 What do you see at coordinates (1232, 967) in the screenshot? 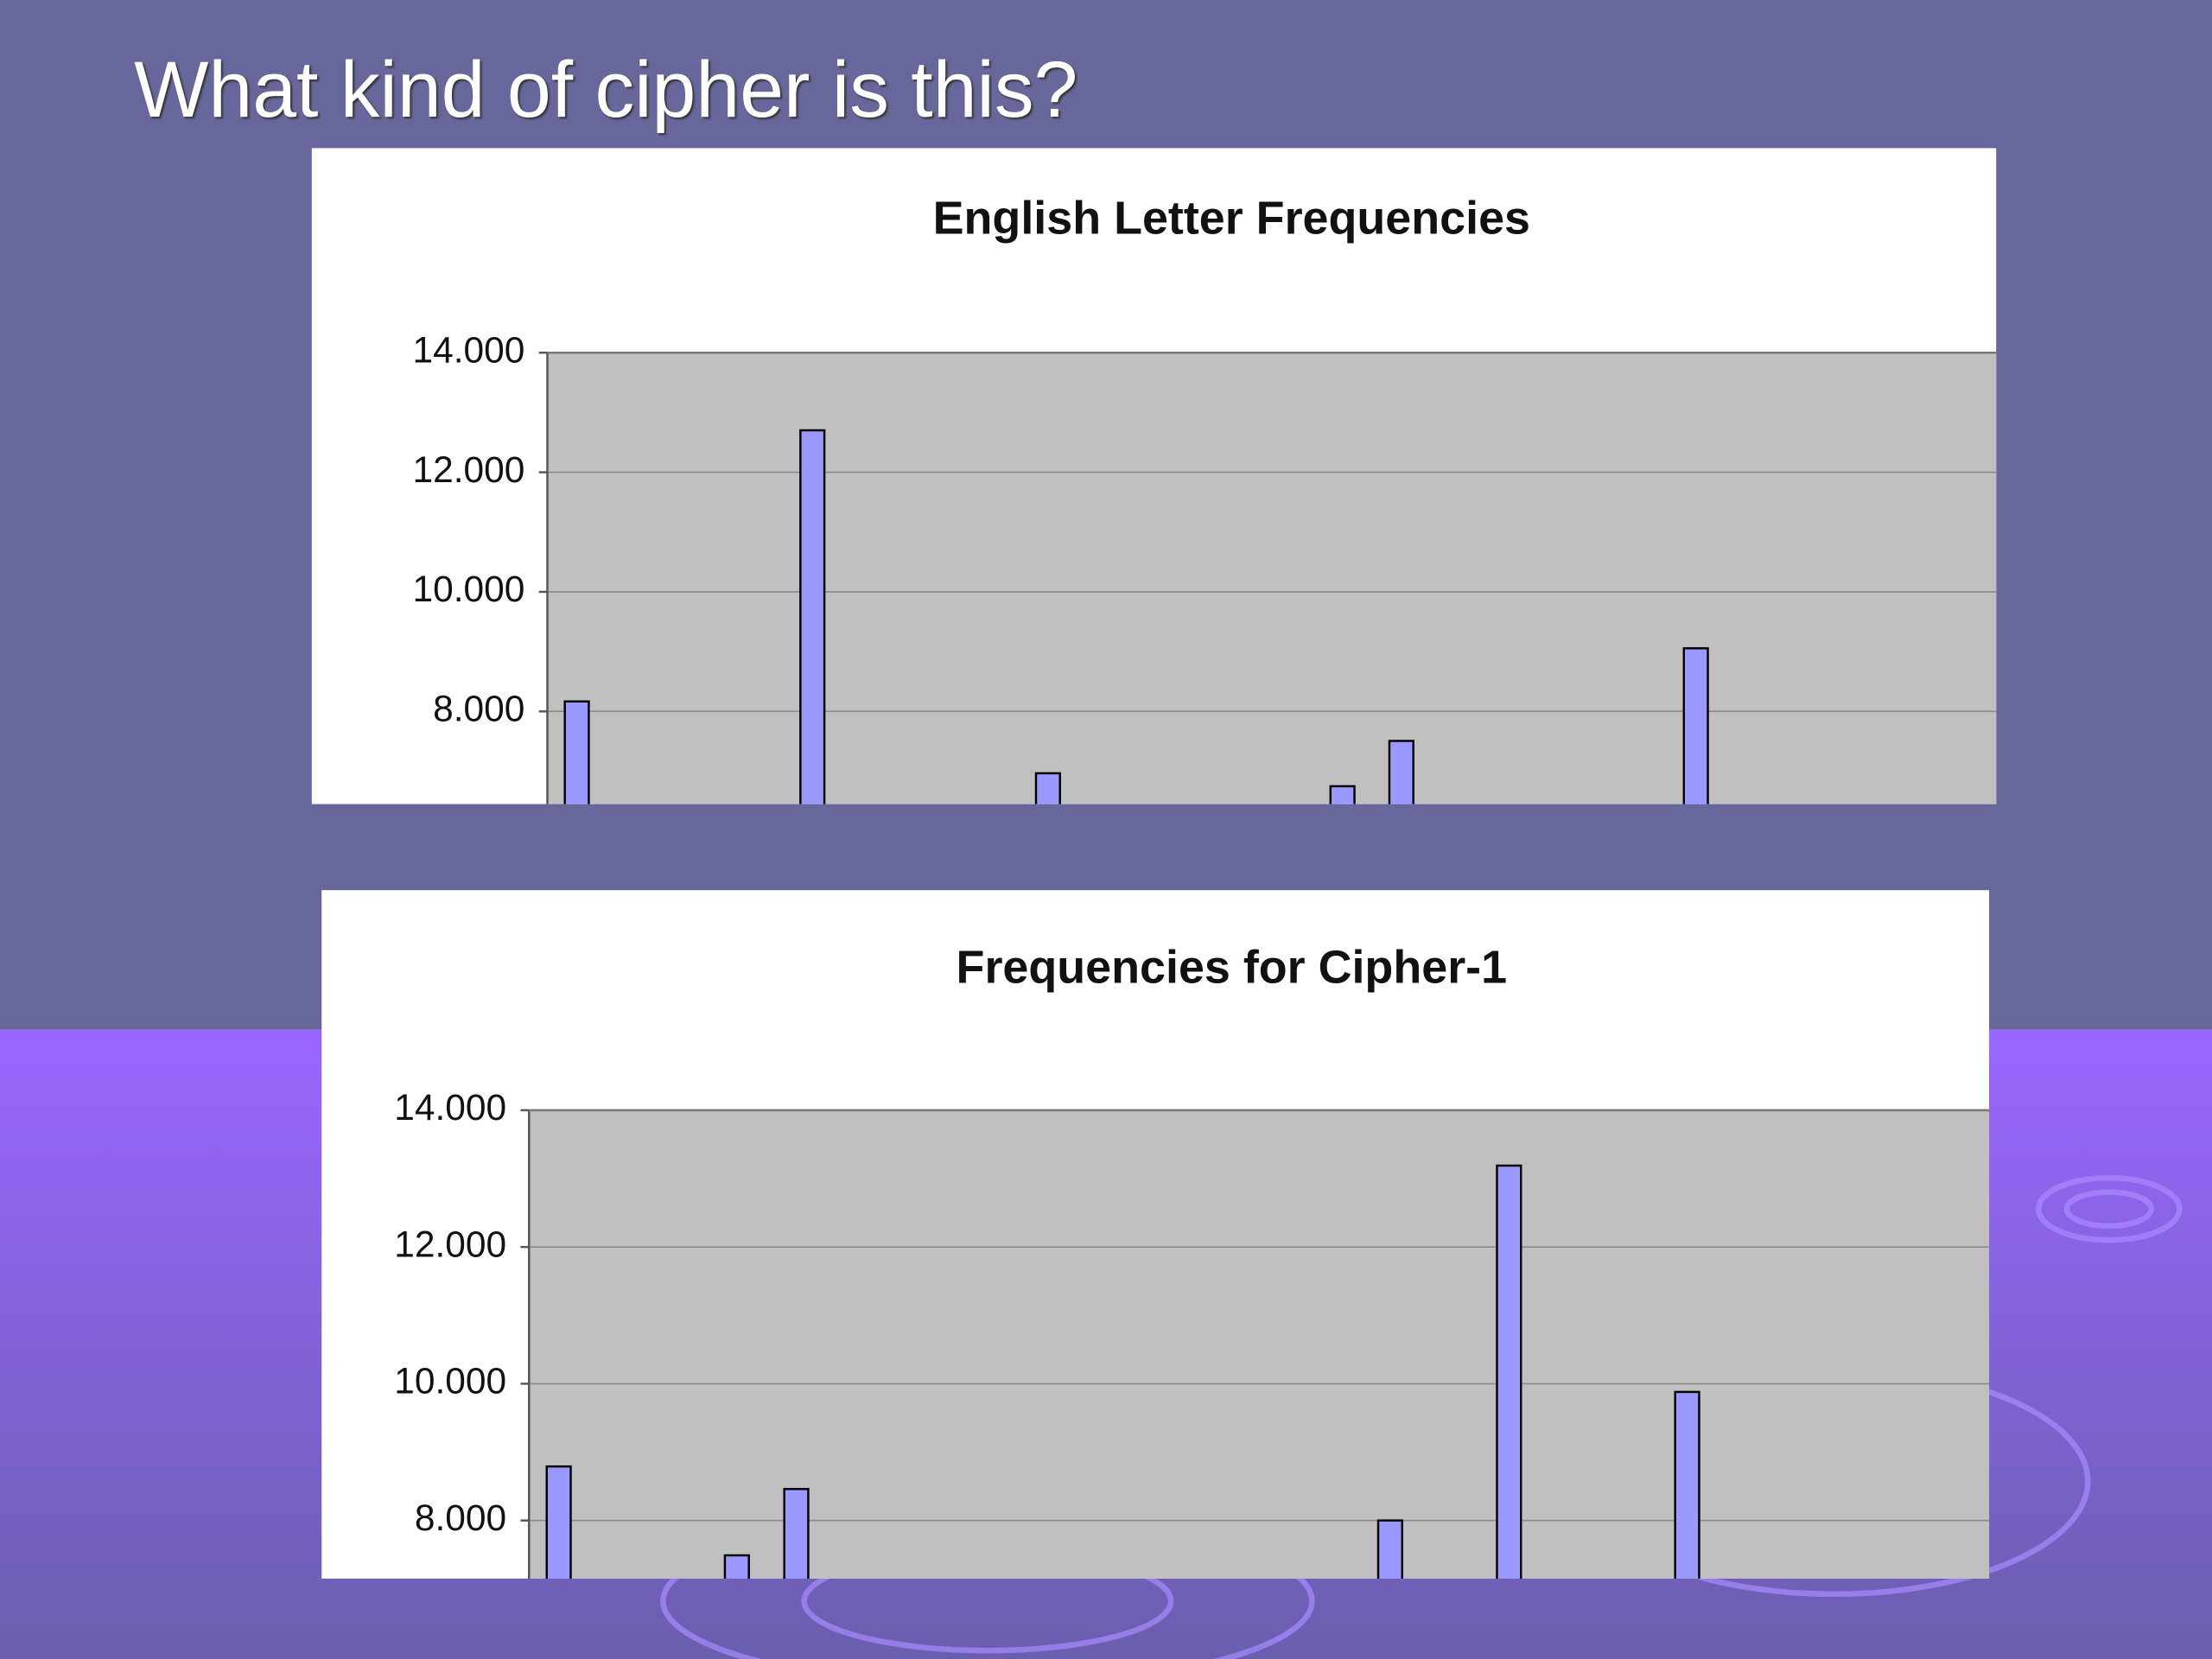
I see `chart-title: Frequencies for Cipher-1` at bounding box center [1232, 967].